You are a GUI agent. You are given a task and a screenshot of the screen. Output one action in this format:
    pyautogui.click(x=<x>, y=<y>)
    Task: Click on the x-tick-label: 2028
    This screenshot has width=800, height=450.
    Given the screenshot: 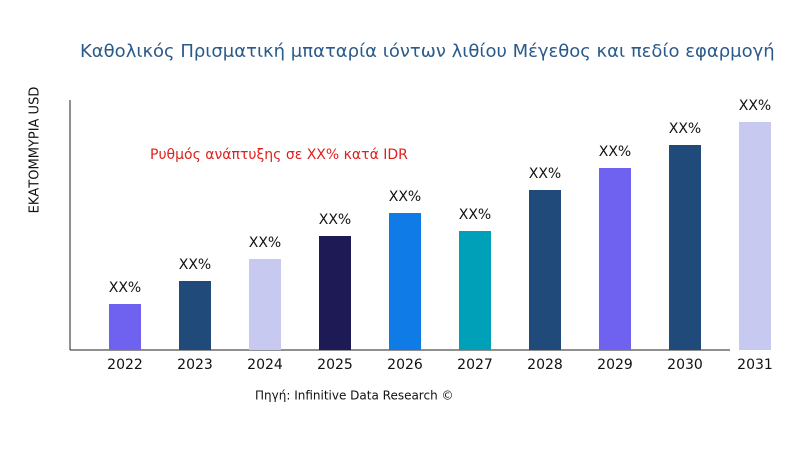 What is the action you would take?
    pyautogui.click(x=545, y=365)
    